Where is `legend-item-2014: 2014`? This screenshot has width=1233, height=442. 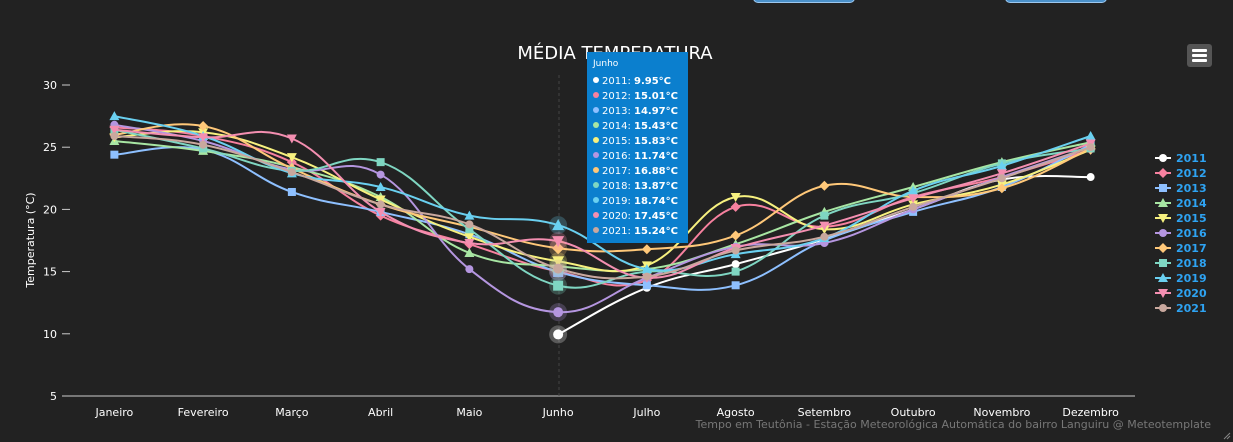
legend-item-2014: 2014 is located at coordinates (1181, 203).